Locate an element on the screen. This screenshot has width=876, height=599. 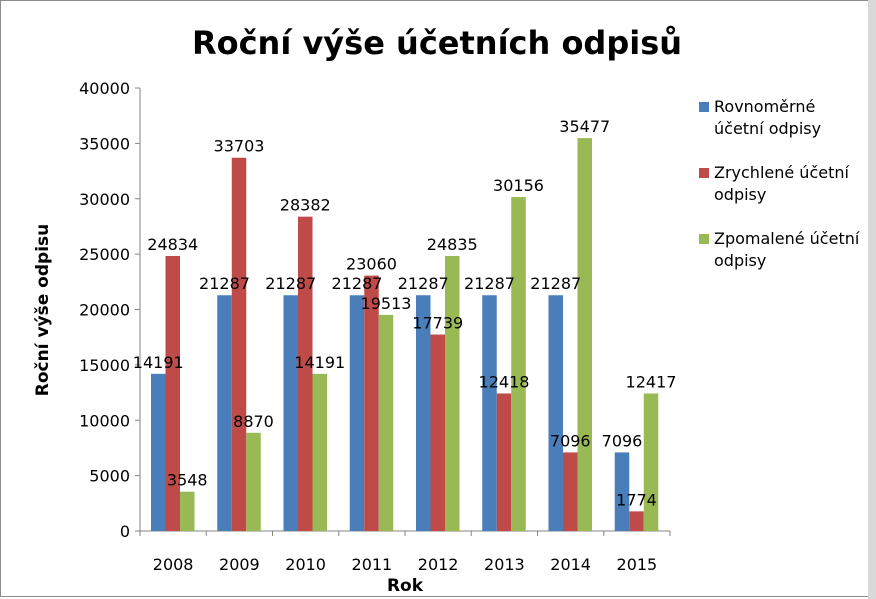
data-label: 8870 is located at coordinates (253, 421).